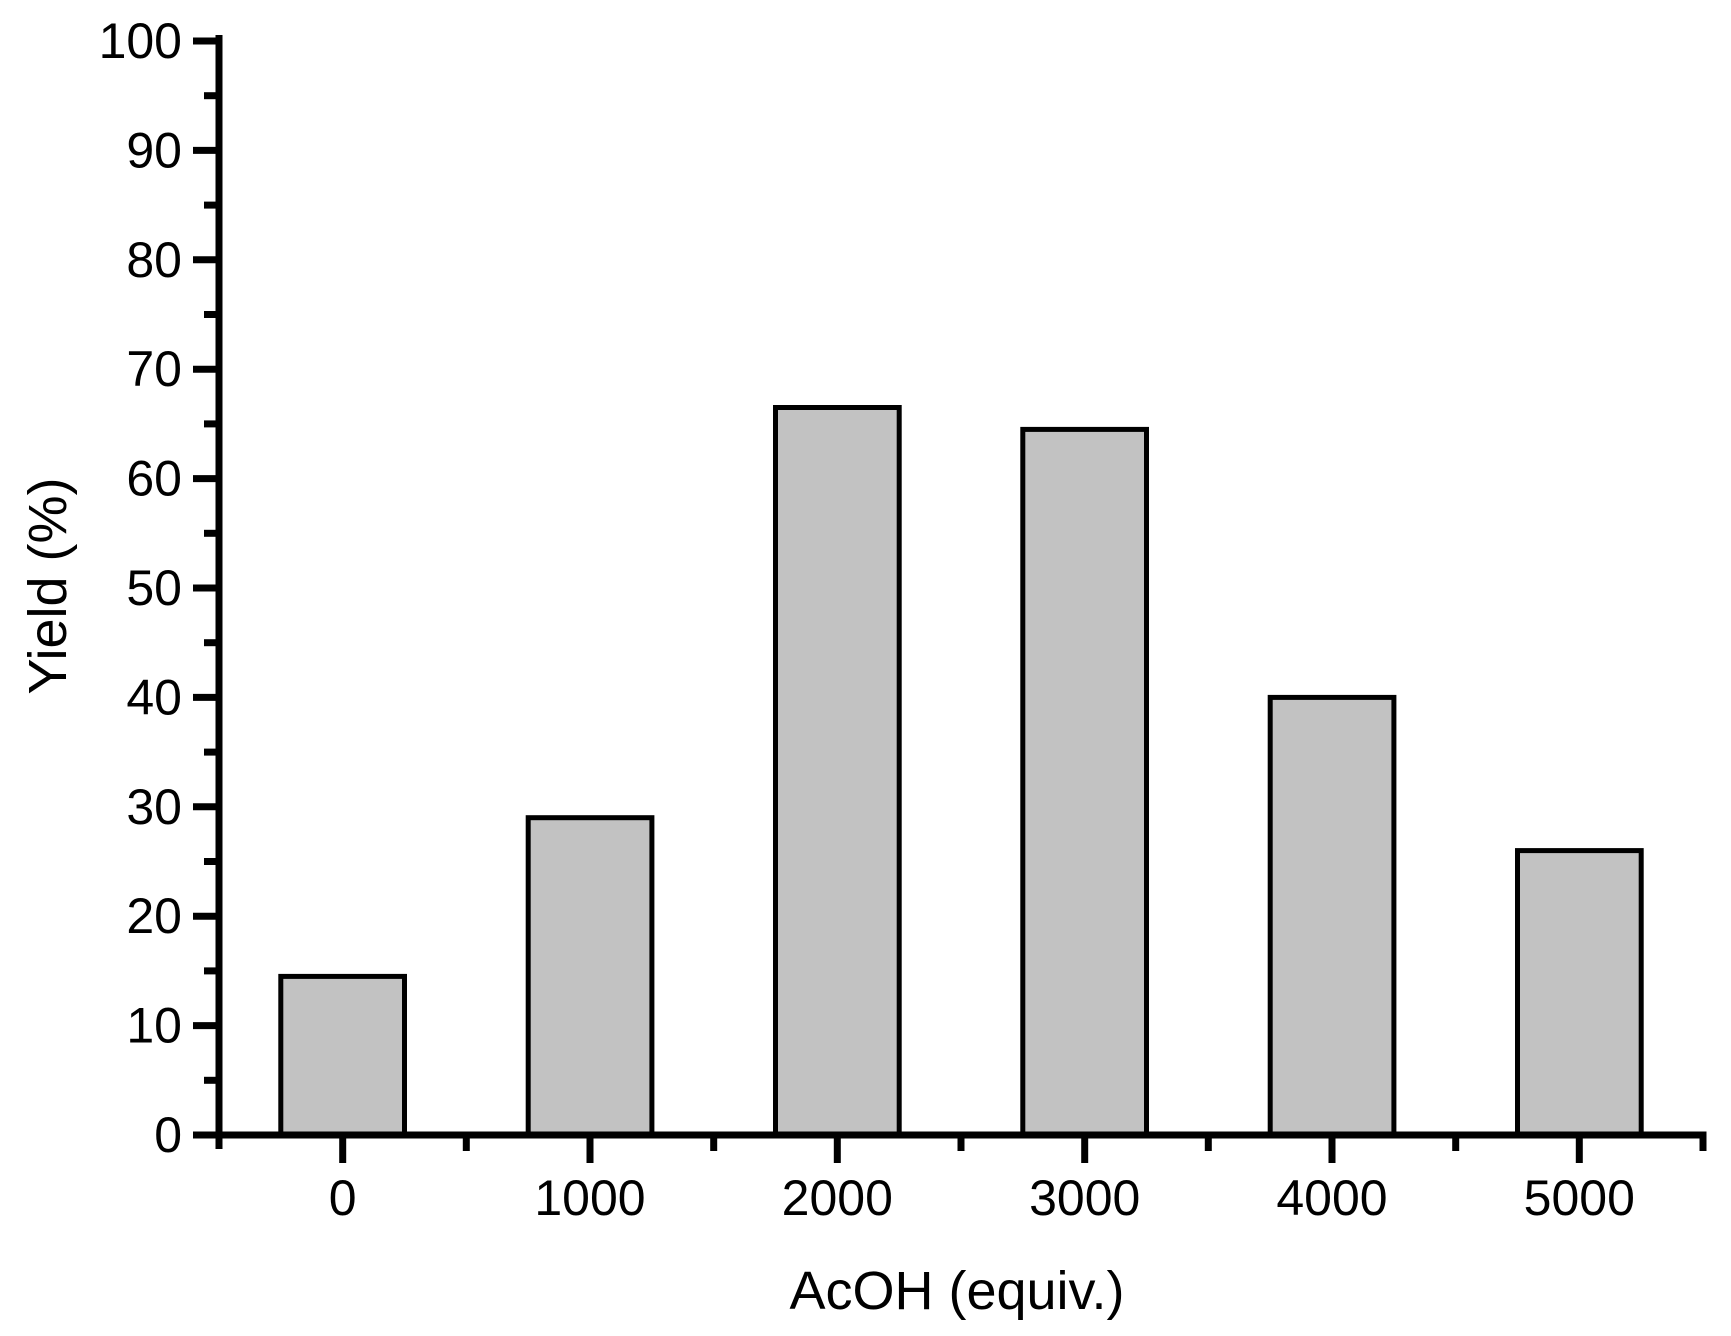 This screenshot has width=1731, height=1336. Describe the element at coordinates (154, 479) in the screenshot. I see `y-tick-label-60: 60` at that location.